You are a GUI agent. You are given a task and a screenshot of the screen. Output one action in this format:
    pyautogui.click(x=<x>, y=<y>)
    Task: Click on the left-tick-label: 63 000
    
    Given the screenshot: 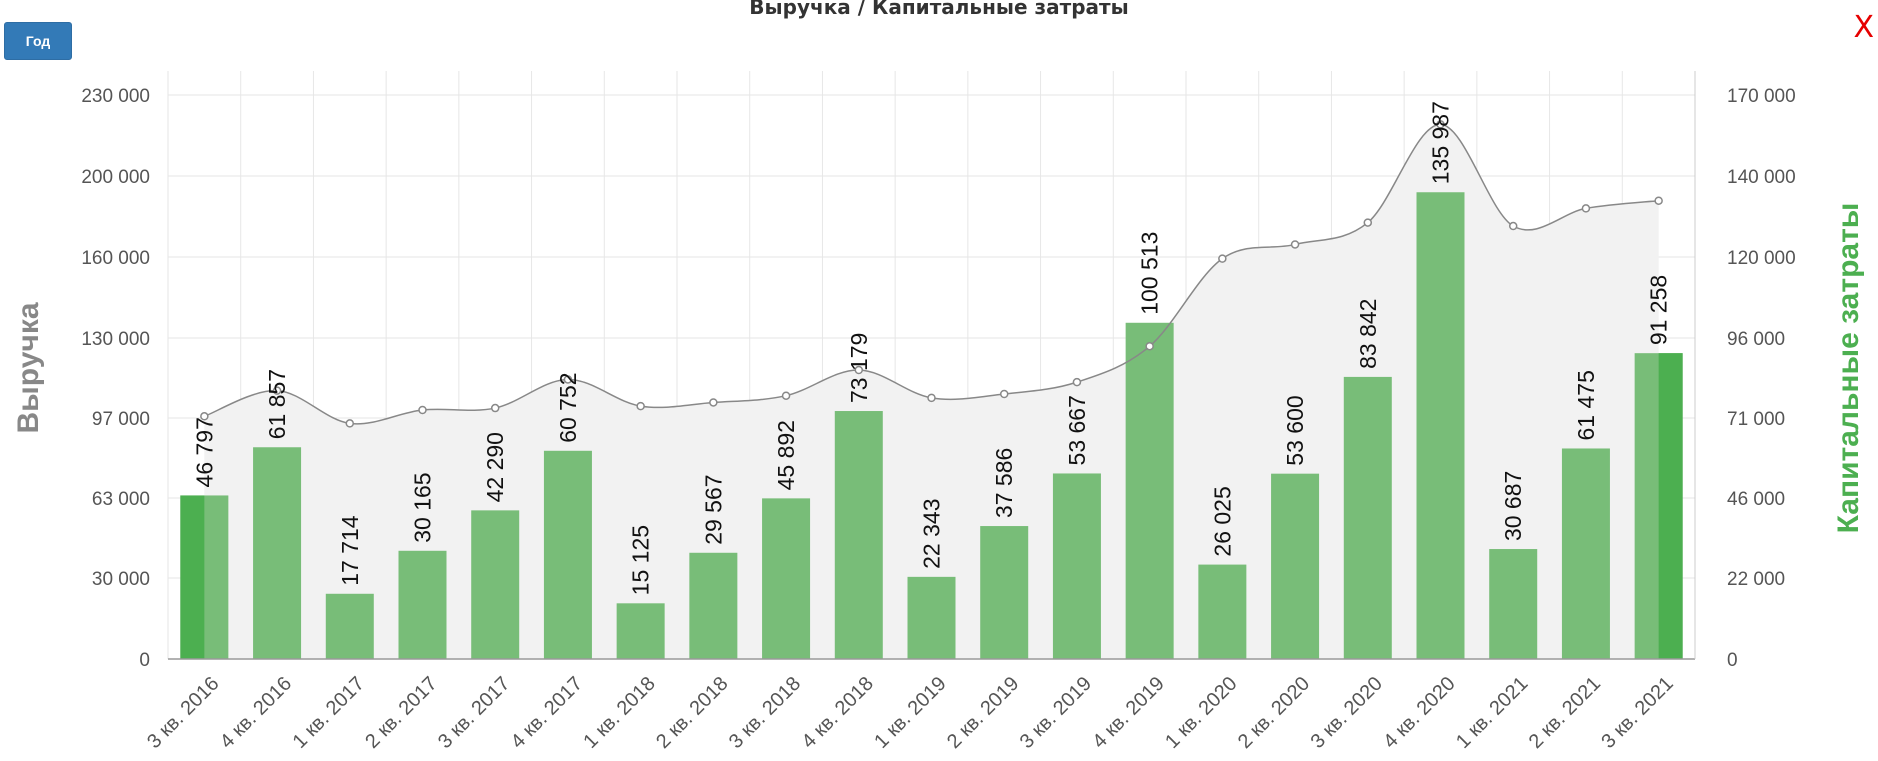 What is the action you would take?
    pyautogui.click(x=121, y=499)
    